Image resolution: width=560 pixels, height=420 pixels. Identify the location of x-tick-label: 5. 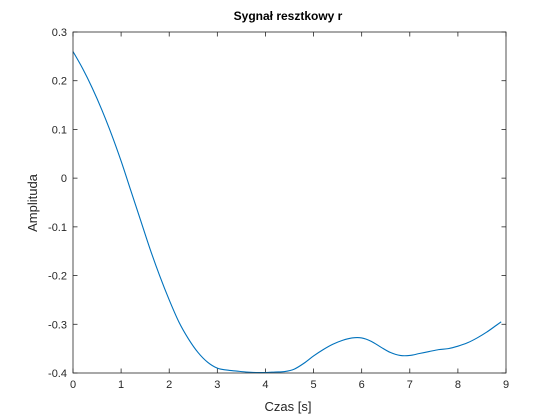
(313, 385).